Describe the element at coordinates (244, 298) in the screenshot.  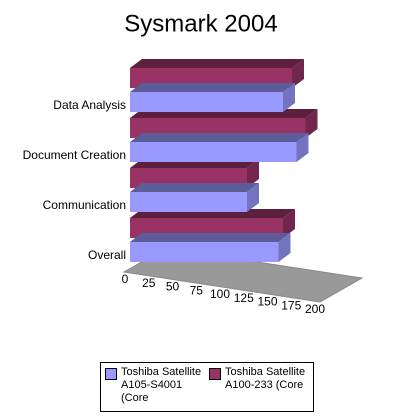
I see `x-tick-label: 125` at that location.